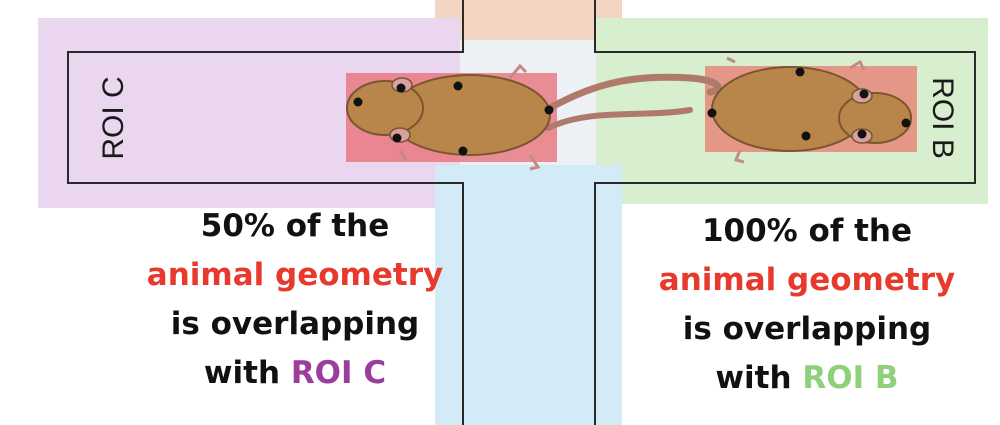  Describe the element at coordinates (807, 329) in the screenshot. I see `right-caption-line-3: is overlapping` at that location.